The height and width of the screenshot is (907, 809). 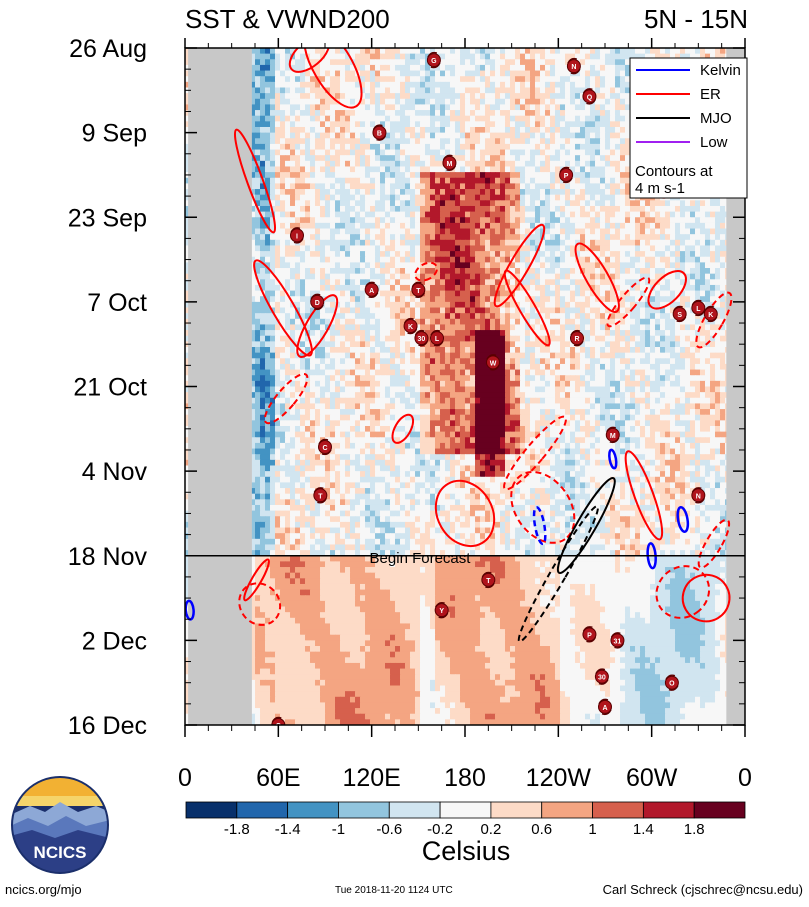 What do you see at coordinates (671, 682) in the screenshot?
I see `storm-marker: O` at bounding box center [671, 682].